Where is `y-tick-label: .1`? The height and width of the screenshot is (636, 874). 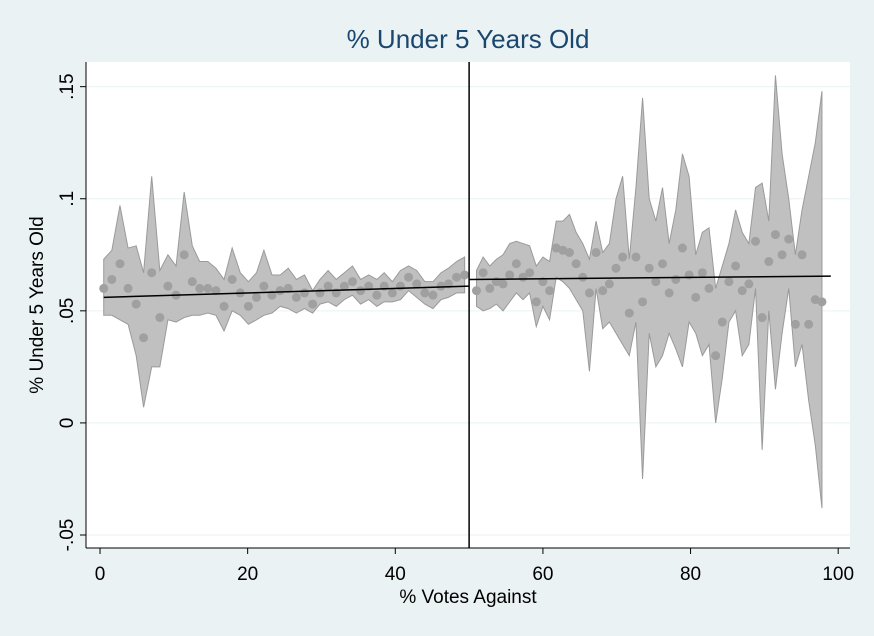
y-tick-label: .1 is located at coordinates (67, 199).